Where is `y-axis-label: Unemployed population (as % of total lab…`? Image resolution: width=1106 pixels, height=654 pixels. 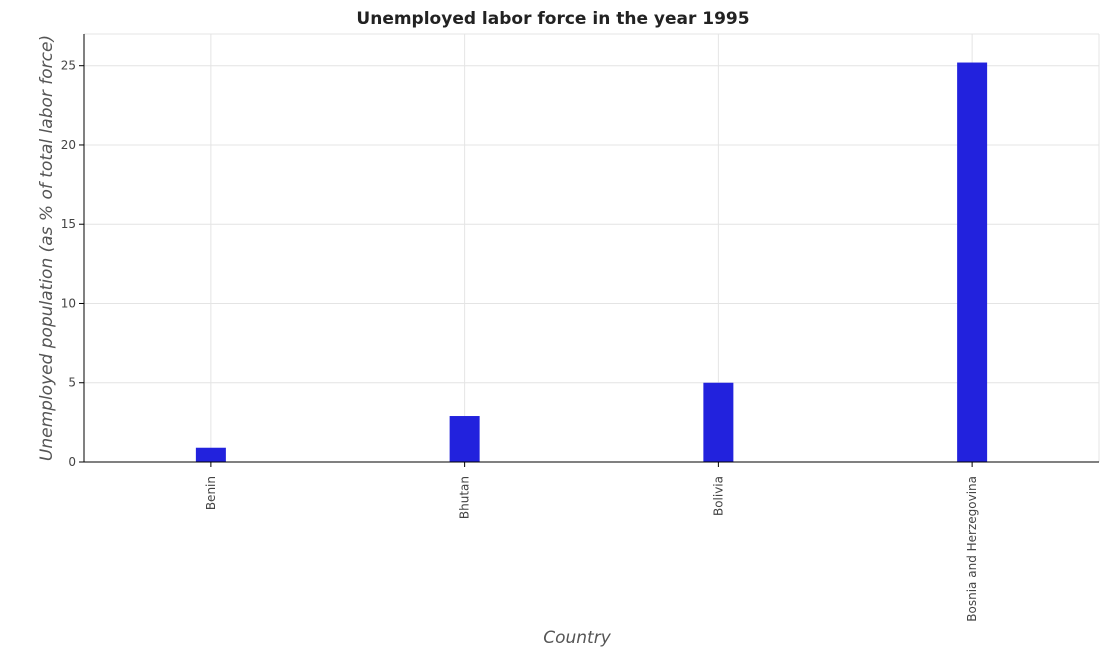 y-axis-label: Unemployed population (as % of total lab… is located at coordinates (47, 248).